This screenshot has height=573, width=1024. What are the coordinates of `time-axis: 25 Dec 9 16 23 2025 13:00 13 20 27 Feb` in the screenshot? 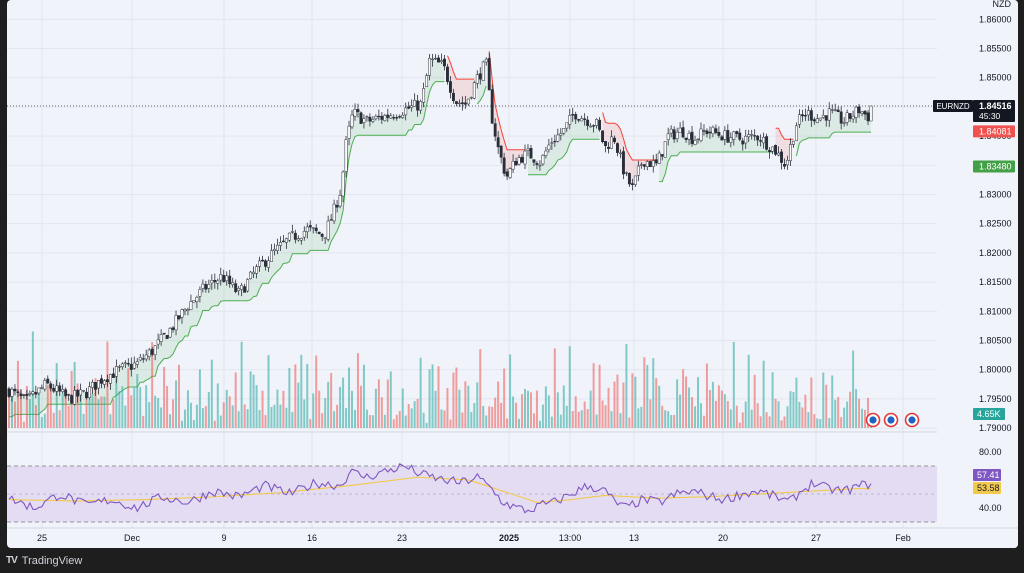 It's located at (512, 535).